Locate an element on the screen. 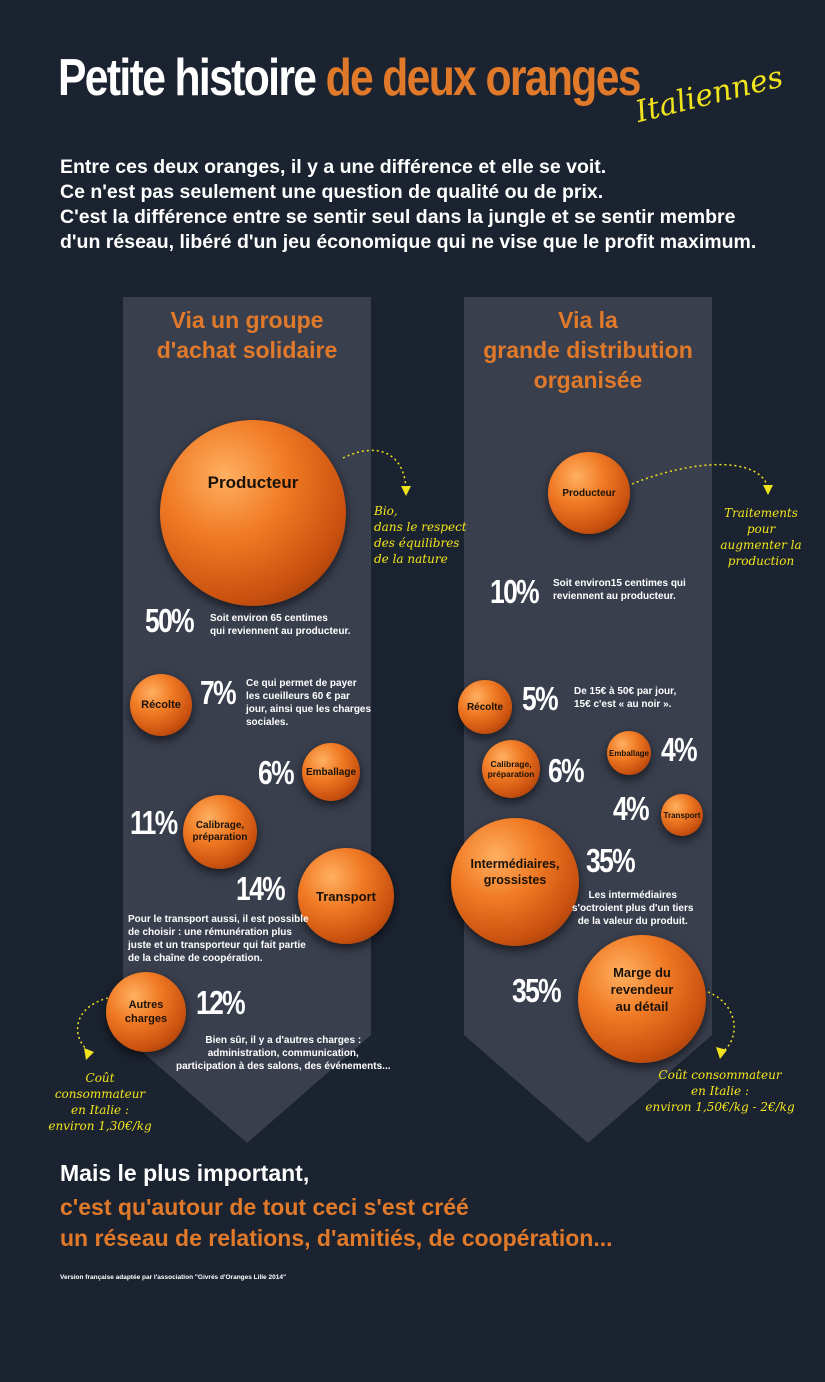 The width and height of the screenshot is (825, 1382). right-emballage-label: Emballage is located at coordinates (628, 753).